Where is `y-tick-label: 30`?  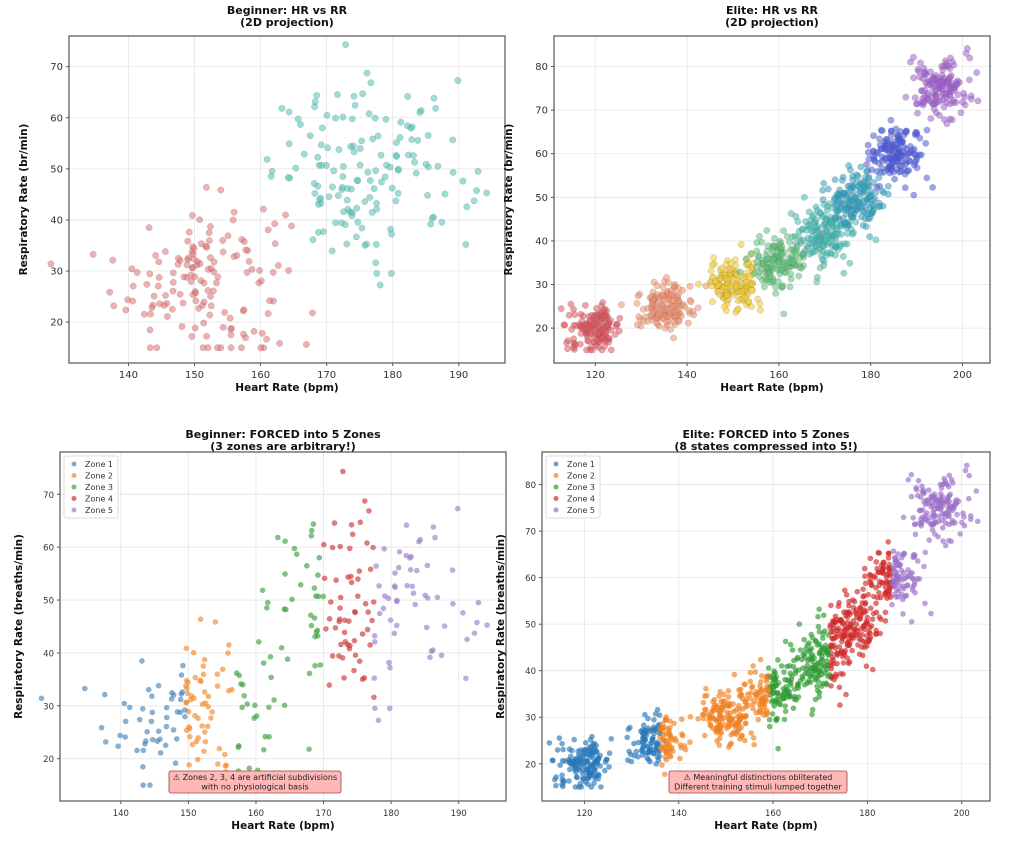
y-tick-label: 30 is located at coordinates (530, 719).